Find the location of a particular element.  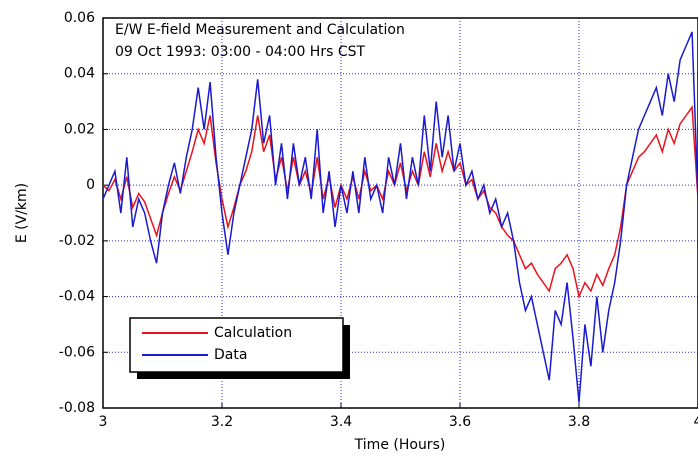

y-tick-label: -0.02 is located at coordinates (77, 241).